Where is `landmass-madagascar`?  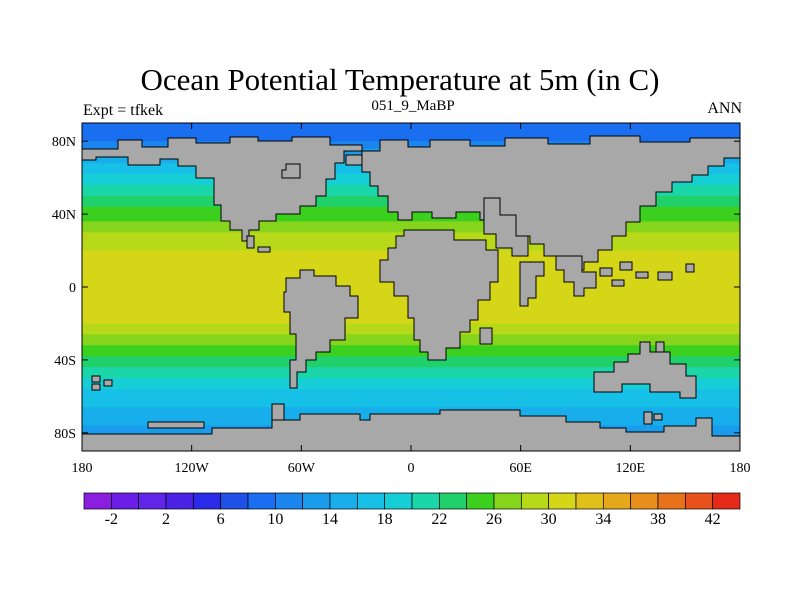 landmass-madagascar is located at coordinates (486, 336).